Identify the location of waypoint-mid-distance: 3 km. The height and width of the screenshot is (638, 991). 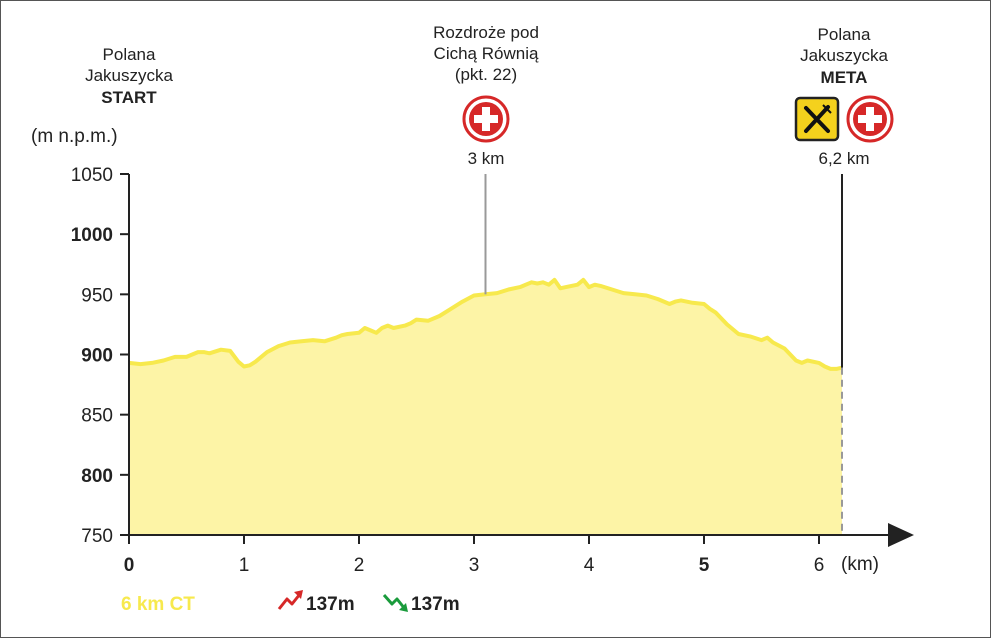
(486, 158).